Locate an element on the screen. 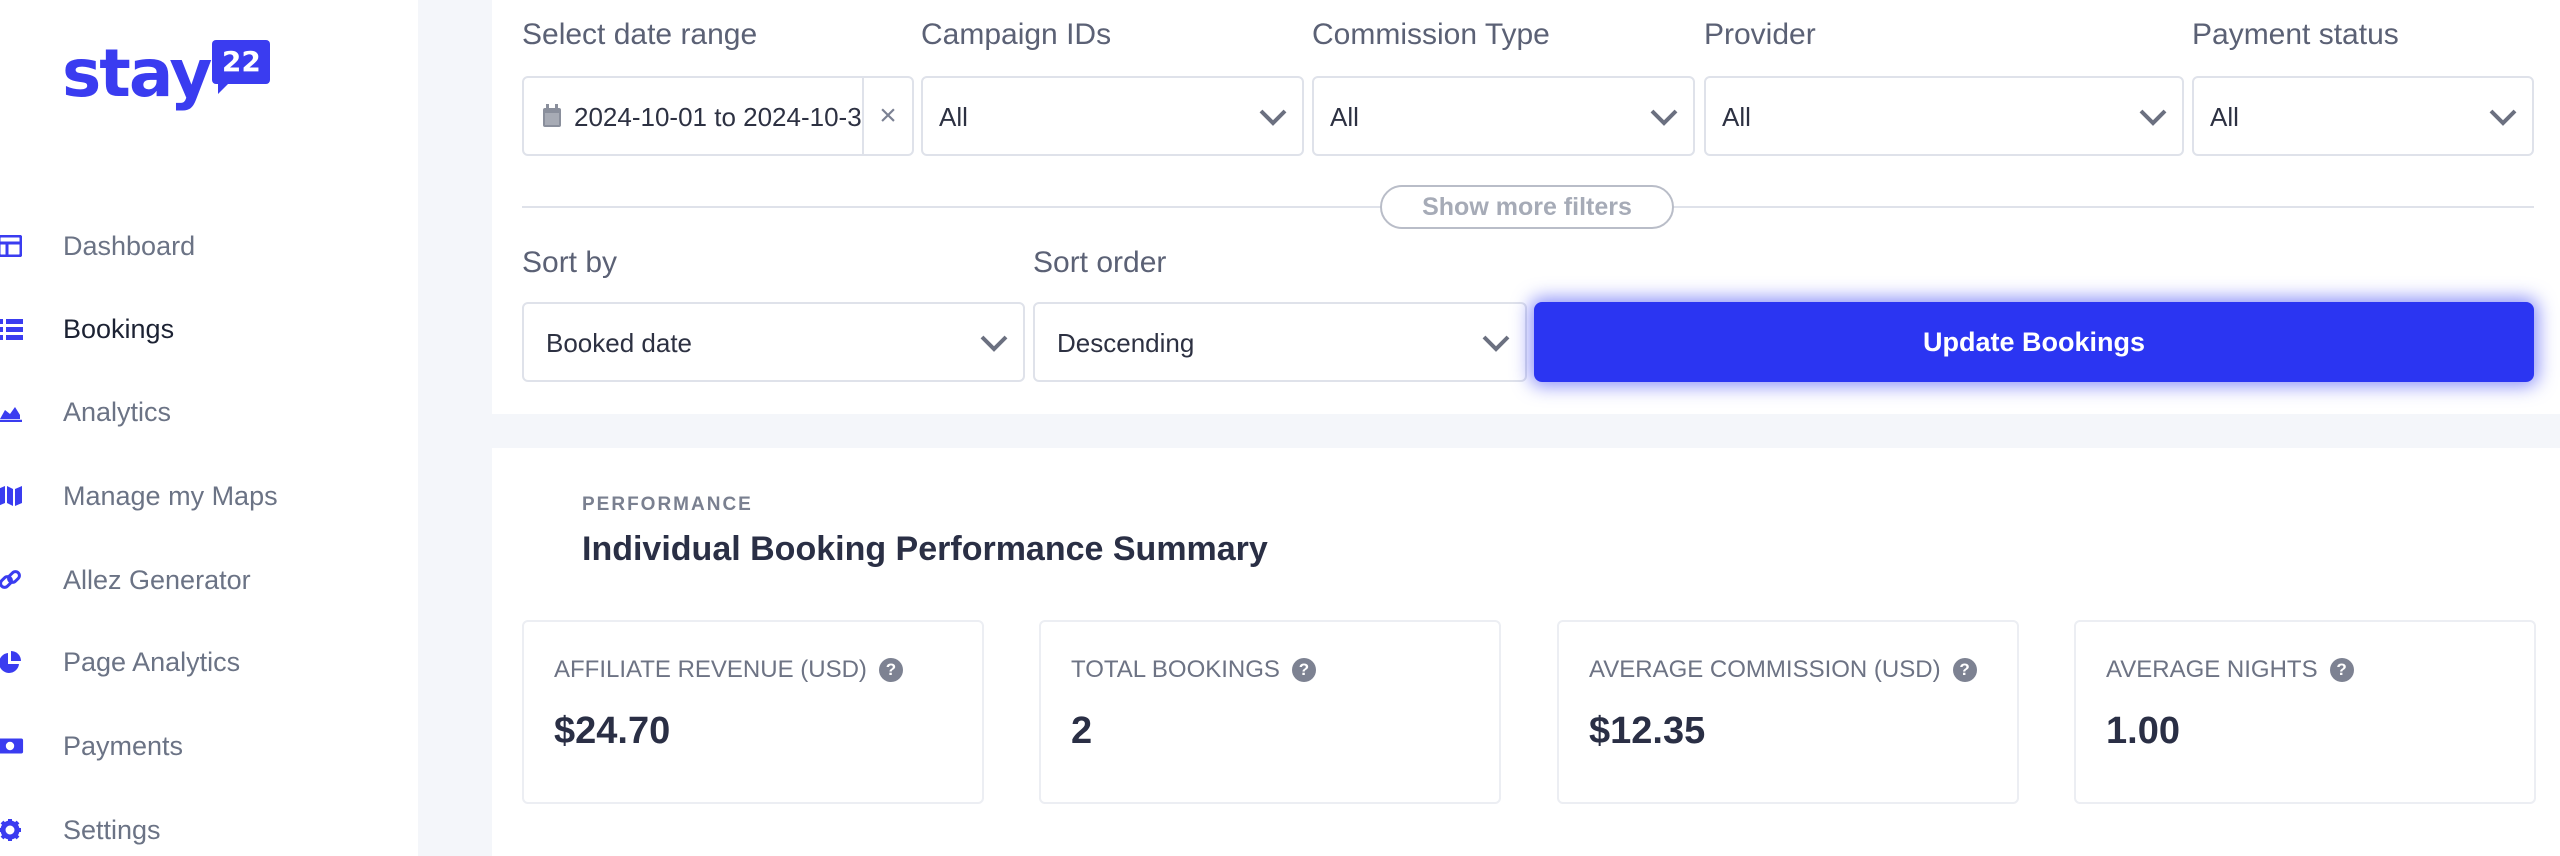  sidebar-item-label: Payments is located at coordinates (123, 745).